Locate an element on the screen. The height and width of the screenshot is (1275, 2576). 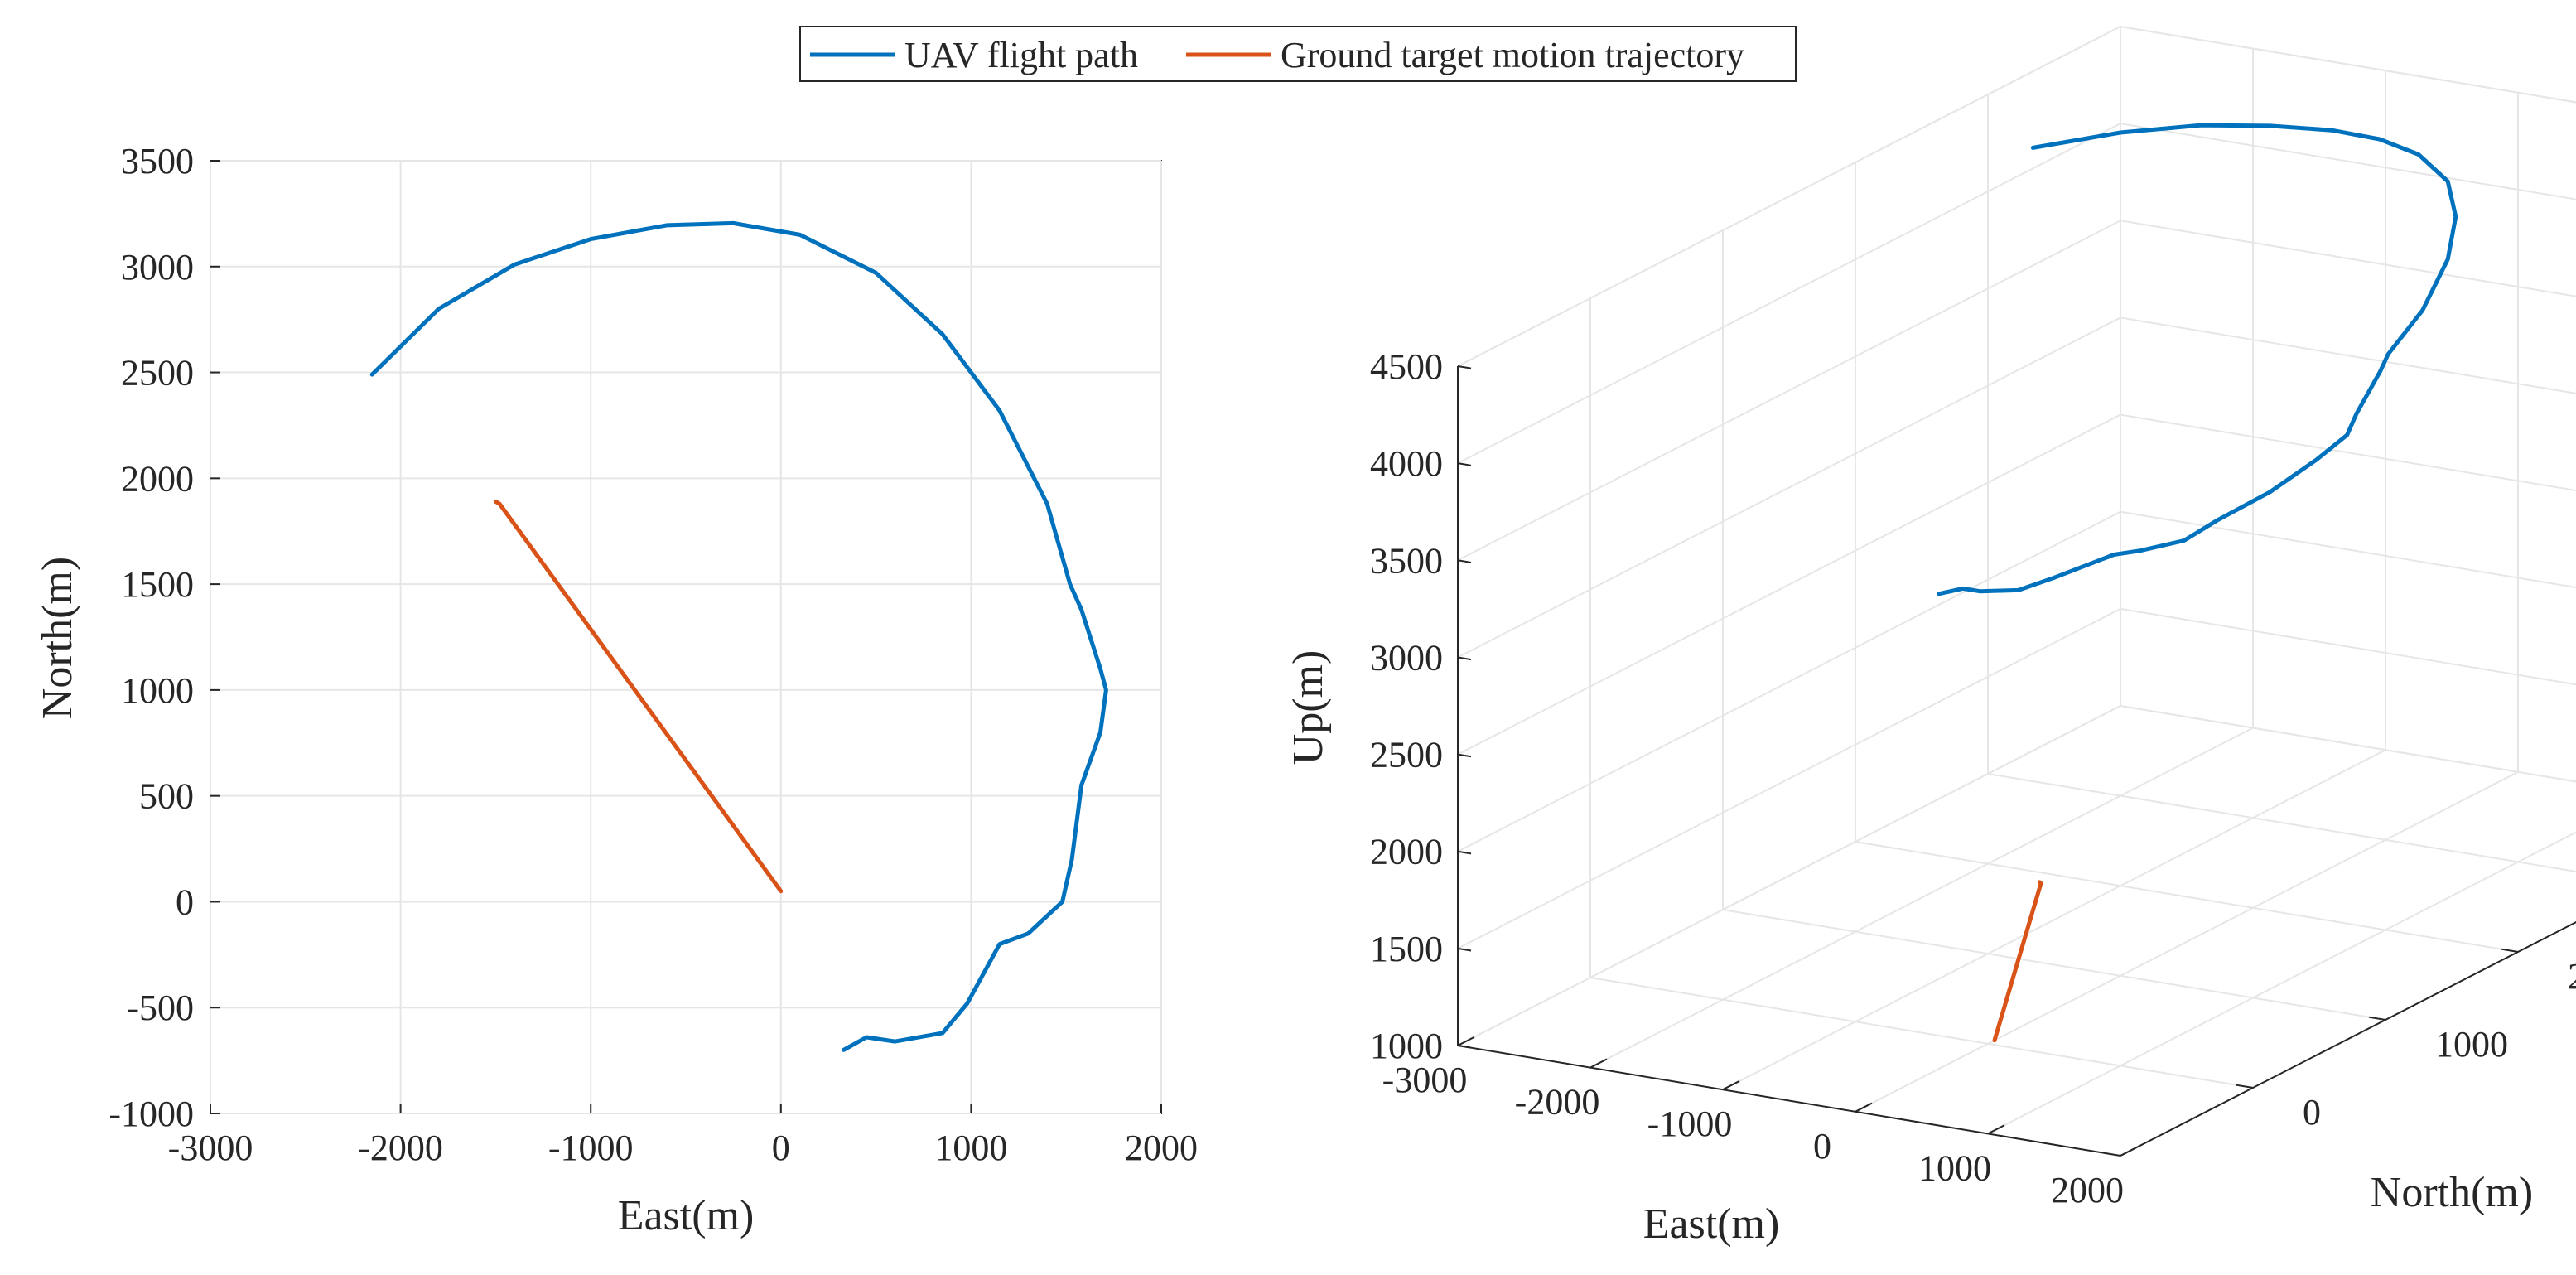
tick-label-y: 2500 is located at coordinates (157, 373).